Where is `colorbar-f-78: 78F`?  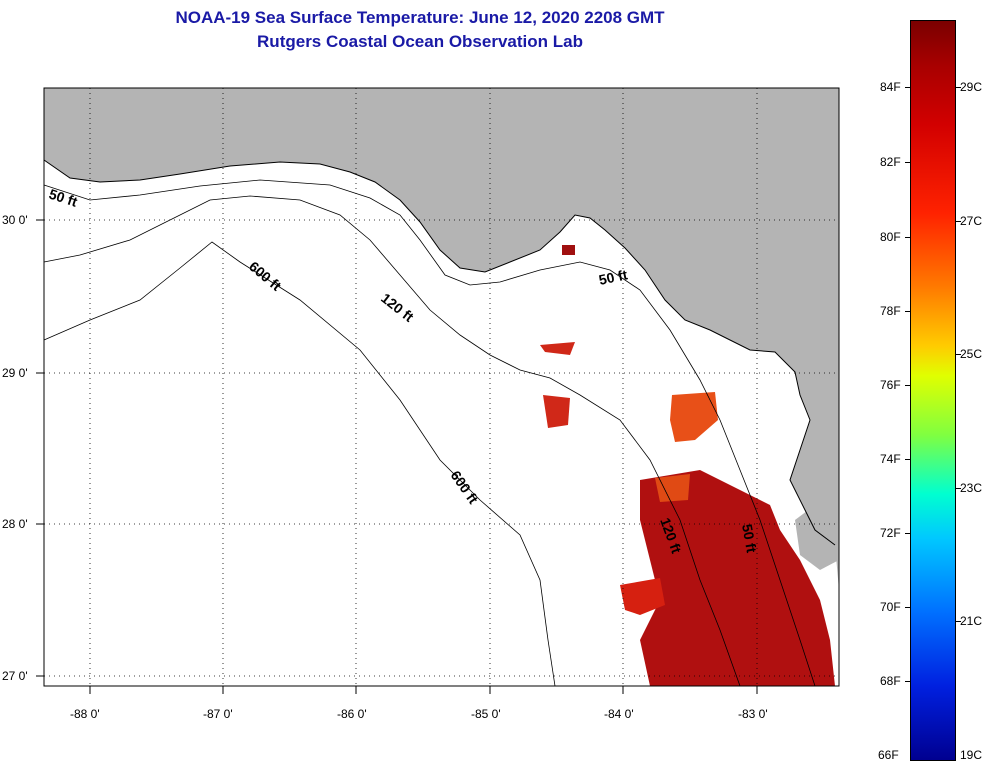
colorbar-f-78: 78F is located at coordinates (890, 311).